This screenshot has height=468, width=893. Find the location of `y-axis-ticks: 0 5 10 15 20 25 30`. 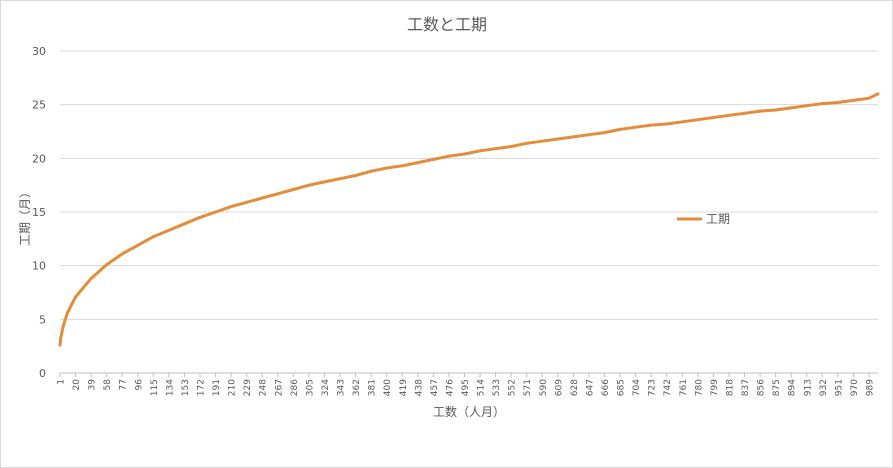

y-axis-ticks: 0 5 10 15 20 25 30 is located at coordinates (39, 212).